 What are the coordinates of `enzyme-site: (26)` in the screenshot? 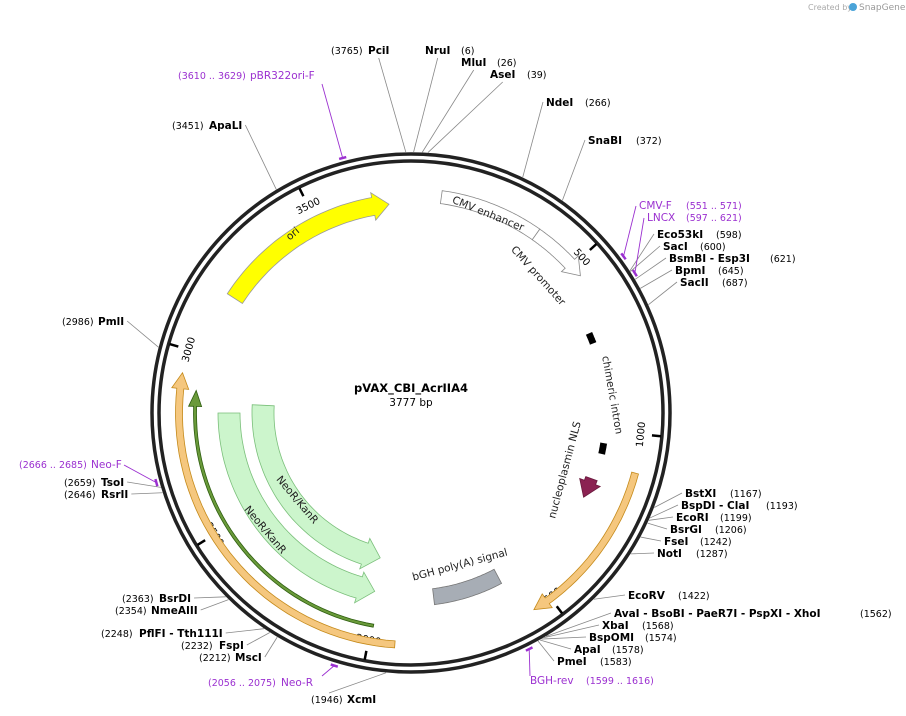 It's located at (507, 63).